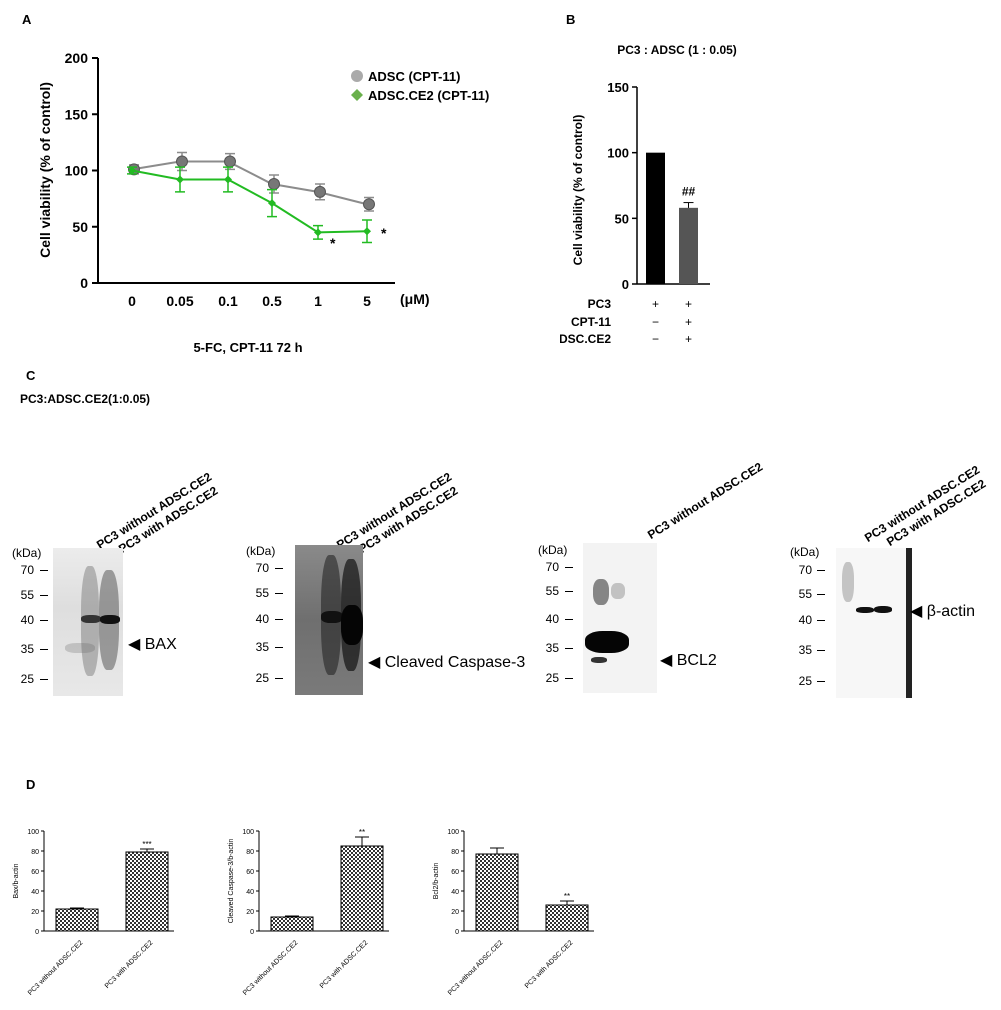 This screenshot has width=1001, height=1010. I want to click on y-axis-label: Bcl2/b-actin, so click(436, 881).